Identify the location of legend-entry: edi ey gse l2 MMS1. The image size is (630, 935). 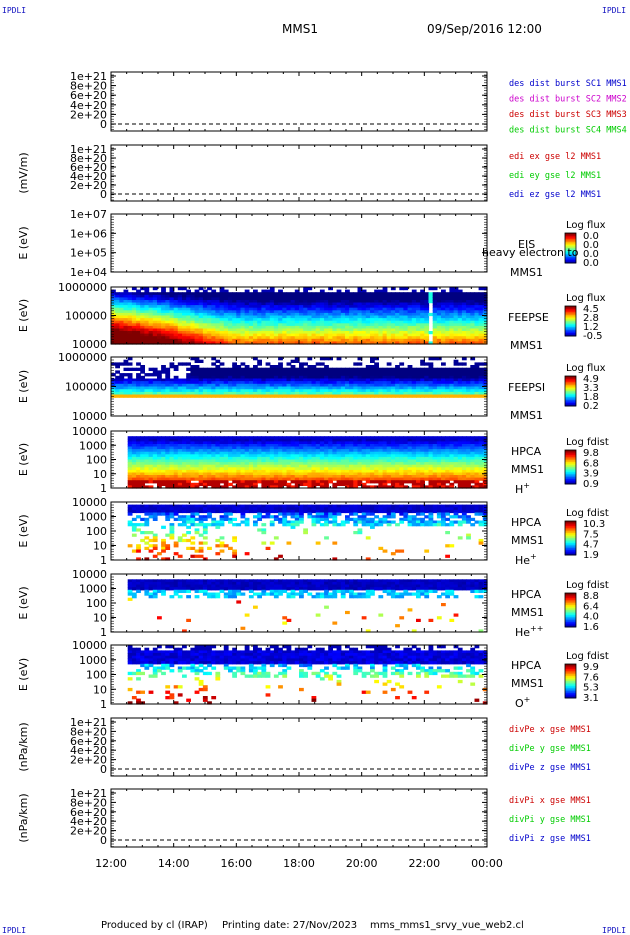
(555, 176).